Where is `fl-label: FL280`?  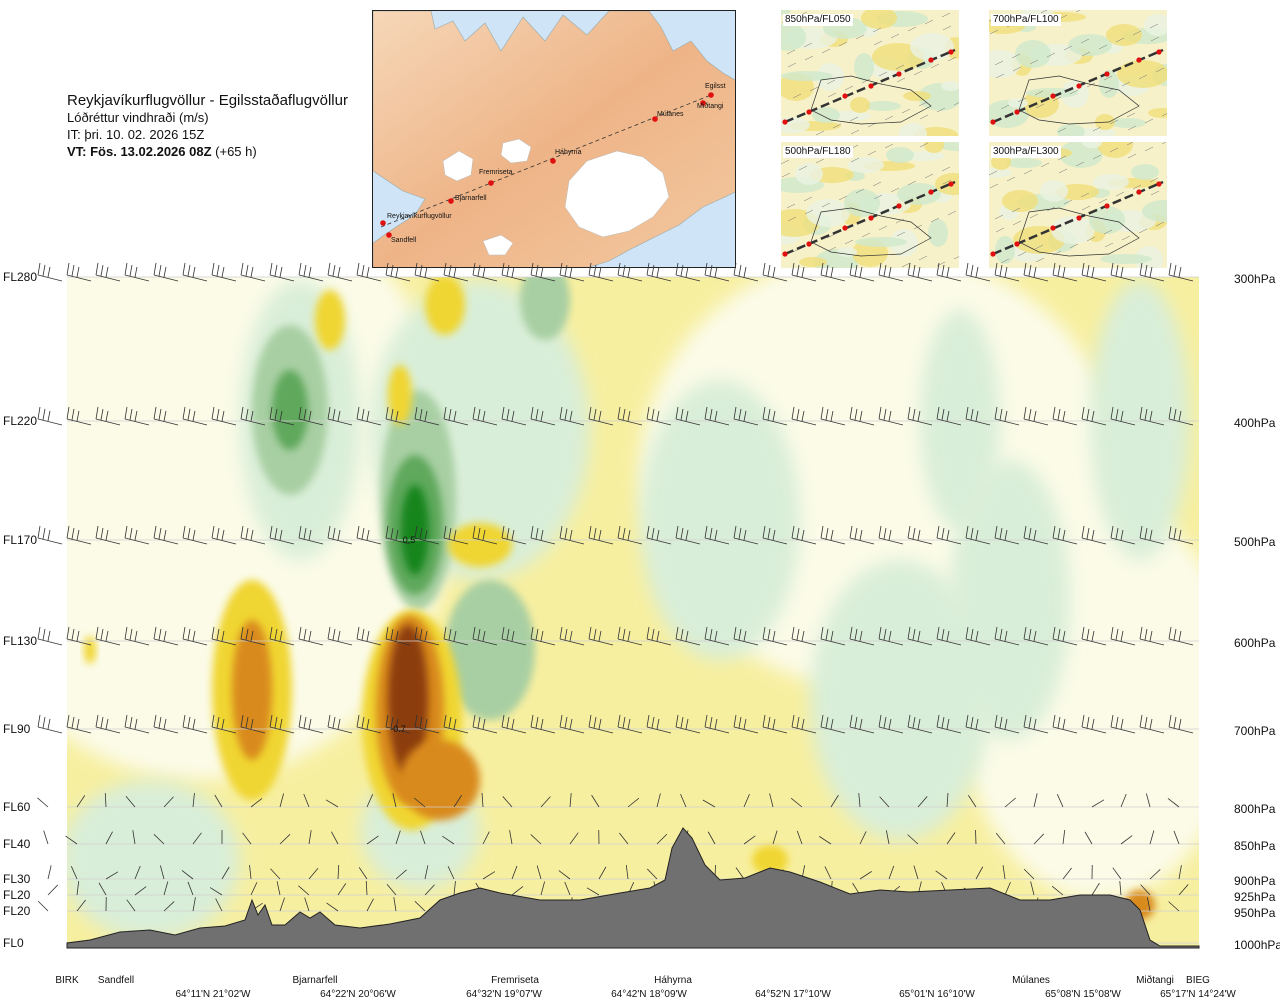
fl-label: FL280 is located at coordinates (20, 277).